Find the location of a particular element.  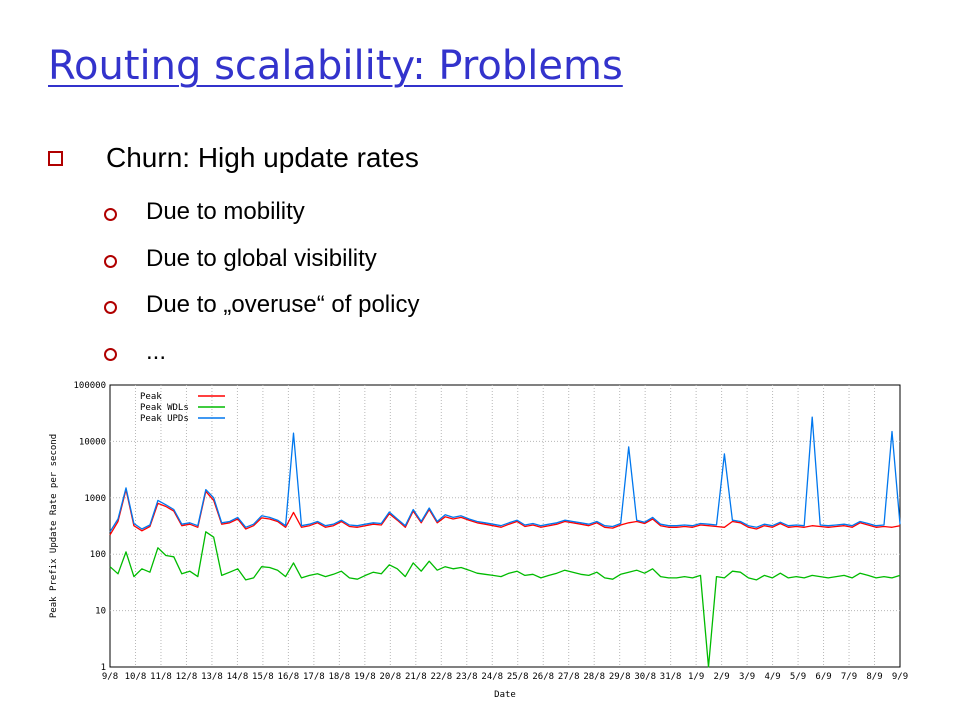

x-tick-label: 10/8 is located at coordinates (136, 677).